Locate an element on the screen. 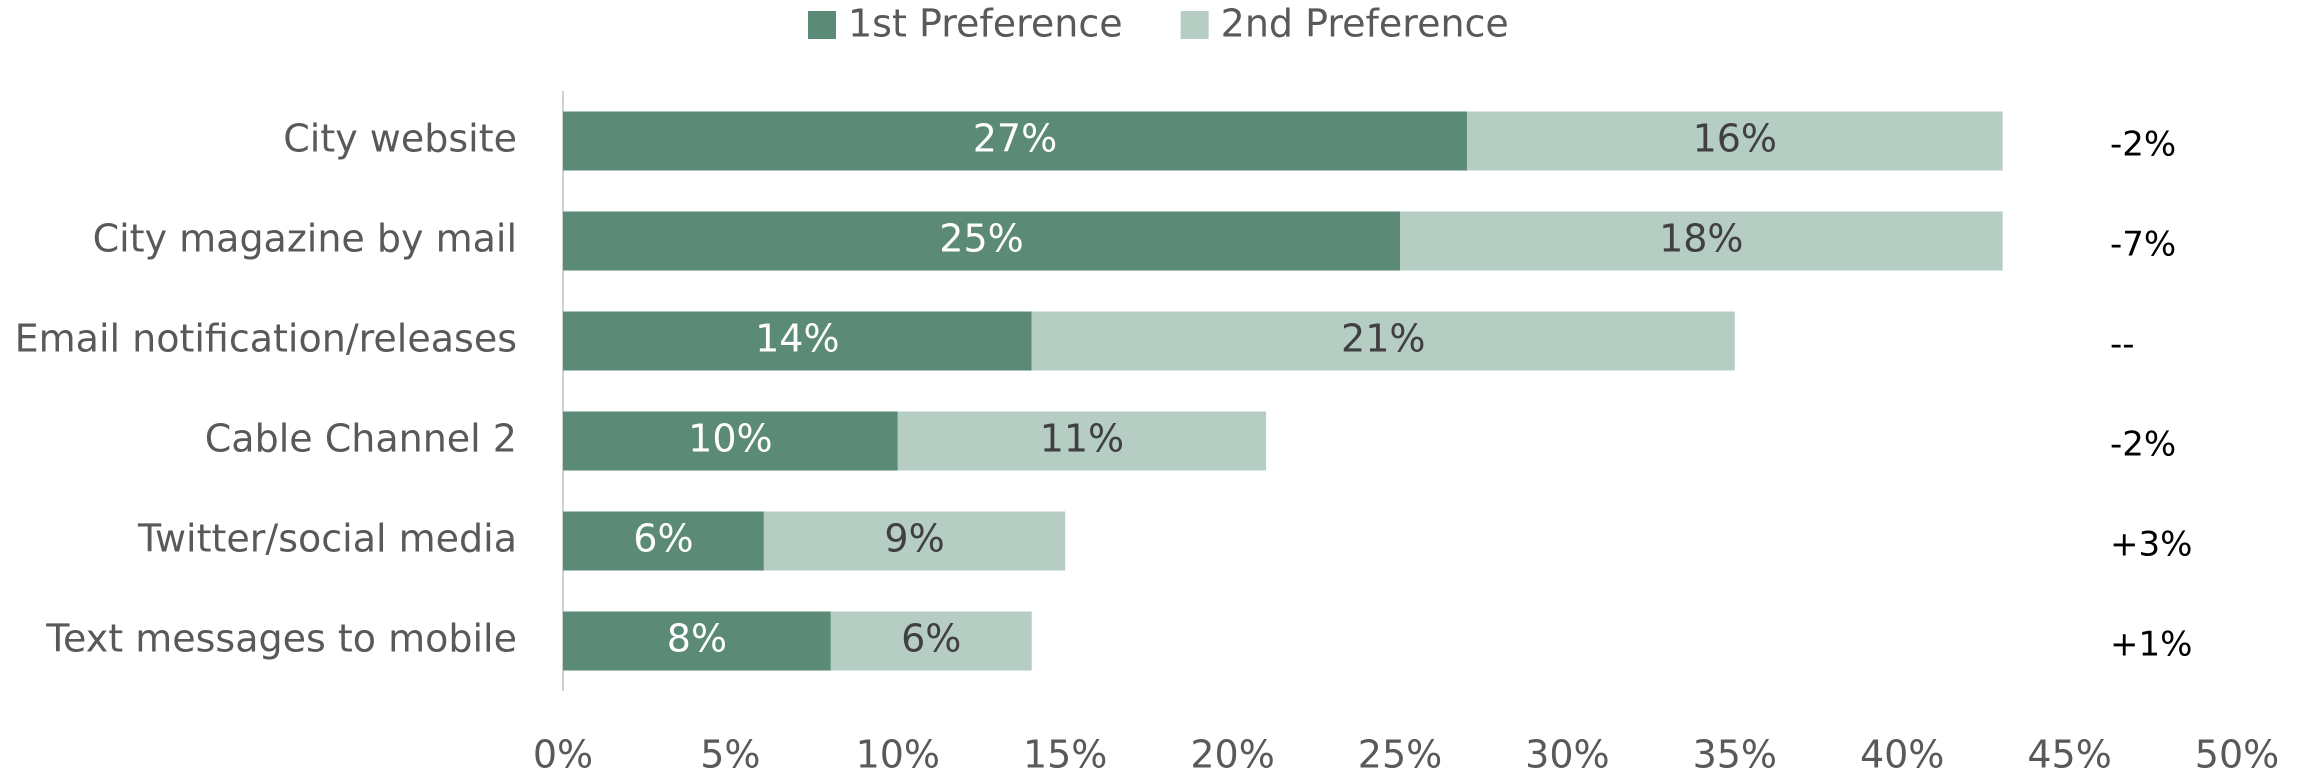  data-label: 18% is located at coordinates (1701, 239).